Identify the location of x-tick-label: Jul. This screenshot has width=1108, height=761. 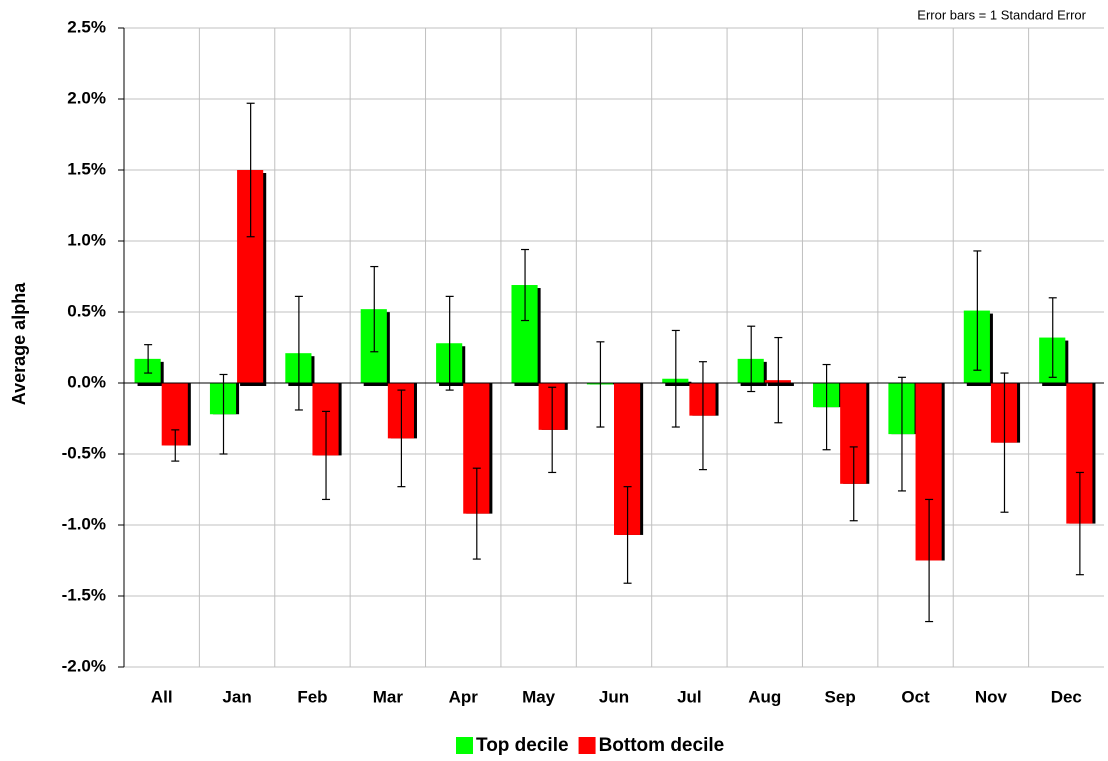
(689, 696).